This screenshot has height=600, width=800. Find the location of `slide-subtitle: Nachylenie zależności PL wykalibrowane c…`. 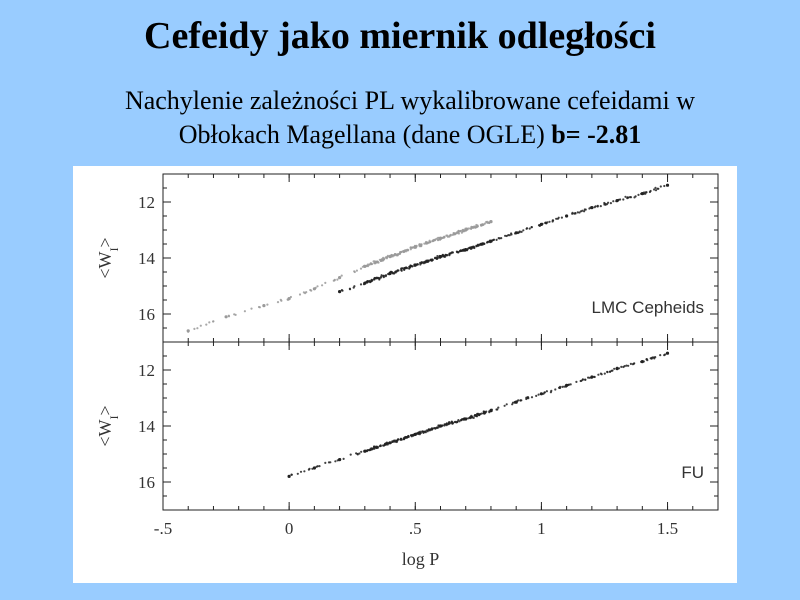

slide-subtitle: Nachylenie zależności PL wykalibrowane c… is located at coordinates (410, 118).